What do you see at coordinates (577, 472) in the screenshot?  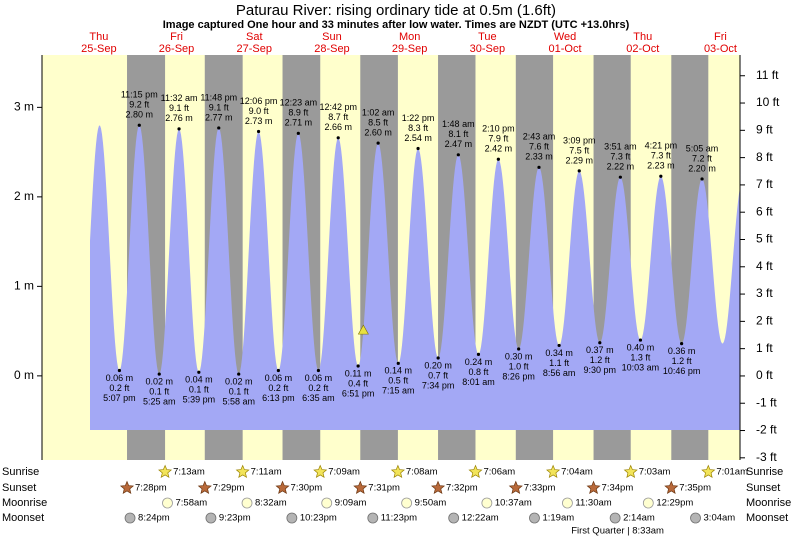 I see `sunrise-time: 7:04am` at bounding box center [577, 472].